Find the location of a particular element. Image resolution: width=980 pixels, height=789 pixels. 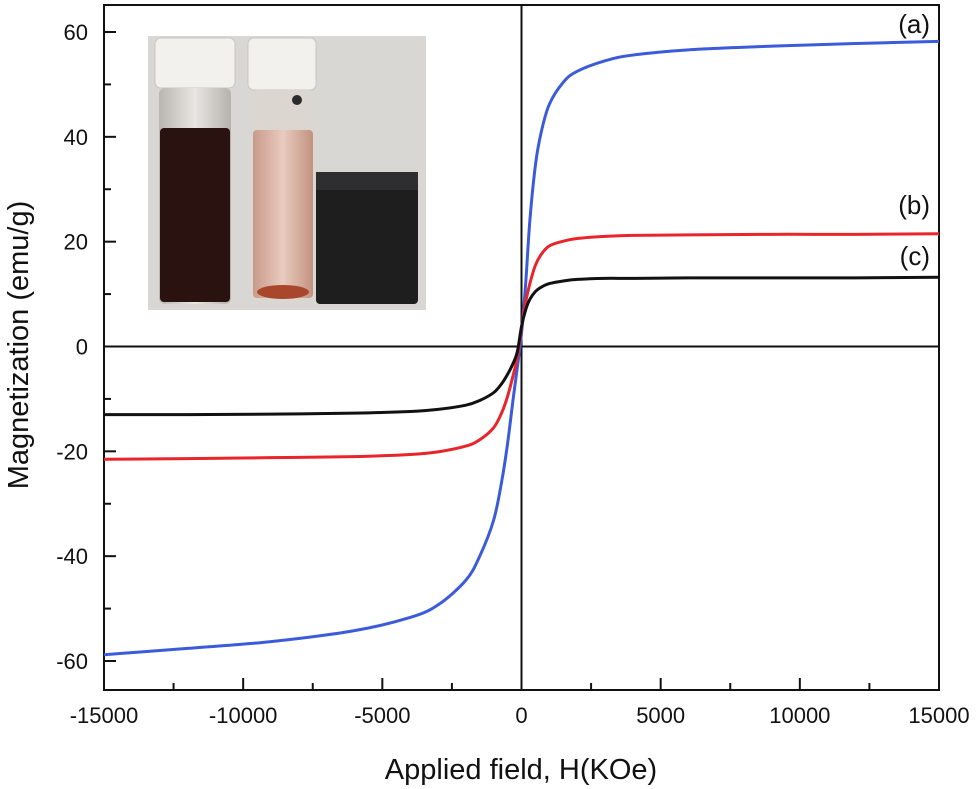

y-axis-title: Magnetization (emu/g) is located at coordinates (19, 345).